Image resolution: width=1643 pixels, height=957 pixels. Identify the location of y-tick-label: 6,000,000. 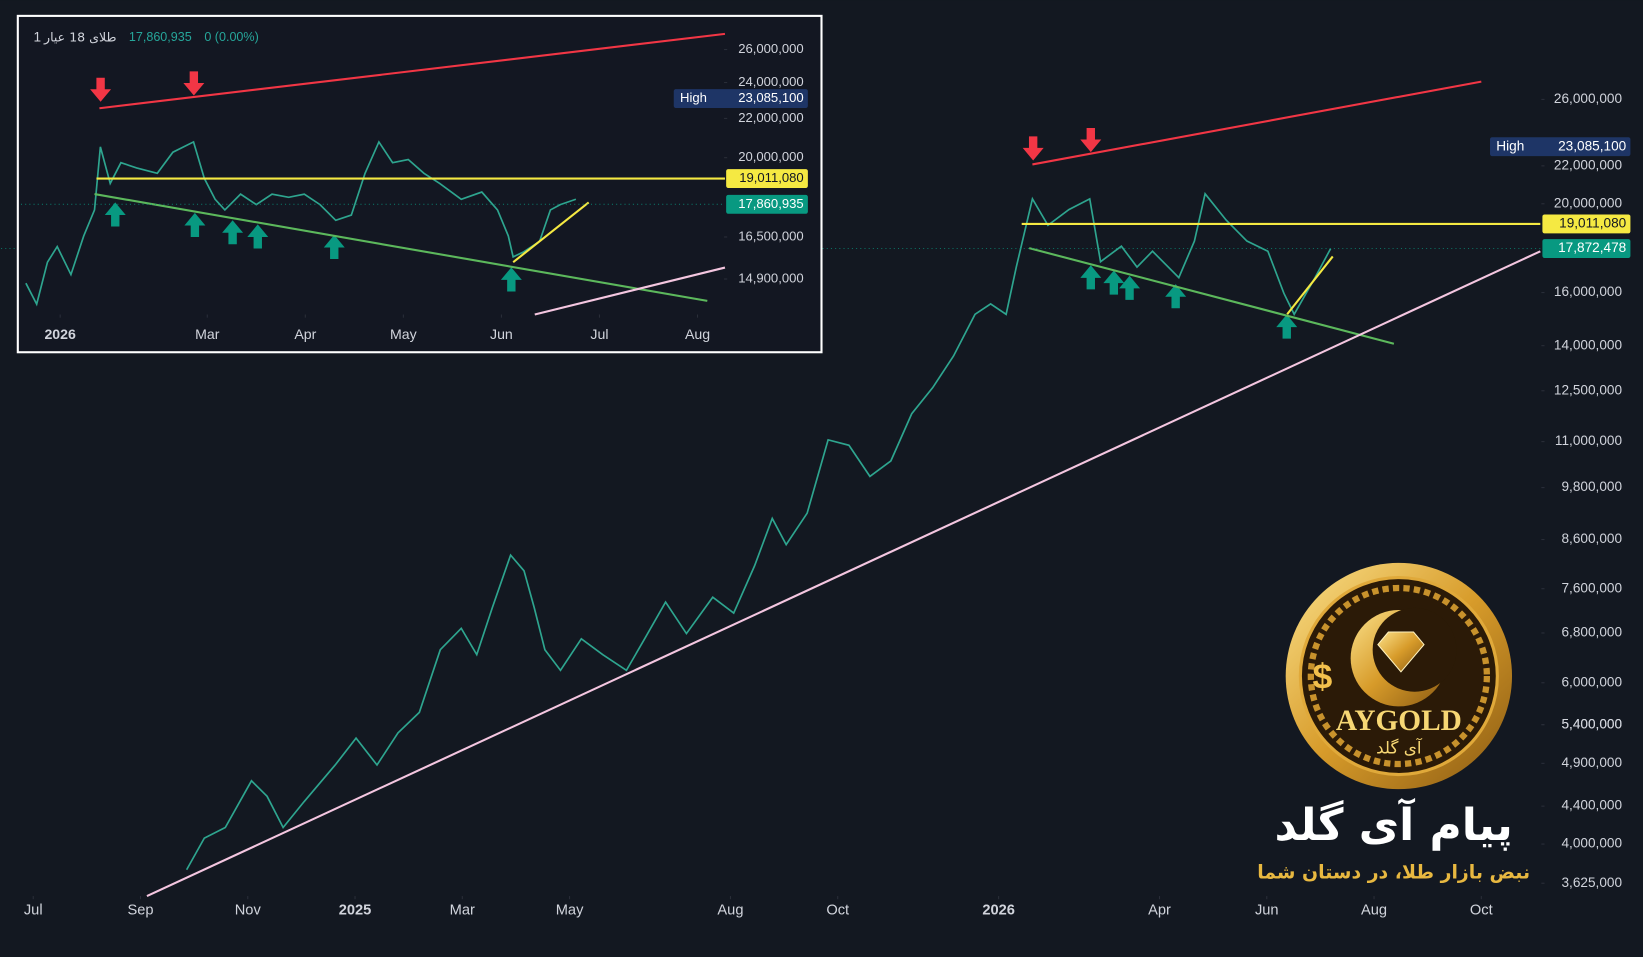
(1591, 681).